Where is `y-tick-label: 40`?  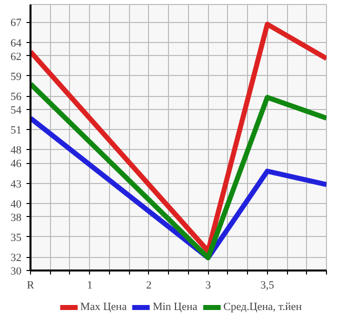 y-tick-label: 40 is located at coordinates (16, 204).